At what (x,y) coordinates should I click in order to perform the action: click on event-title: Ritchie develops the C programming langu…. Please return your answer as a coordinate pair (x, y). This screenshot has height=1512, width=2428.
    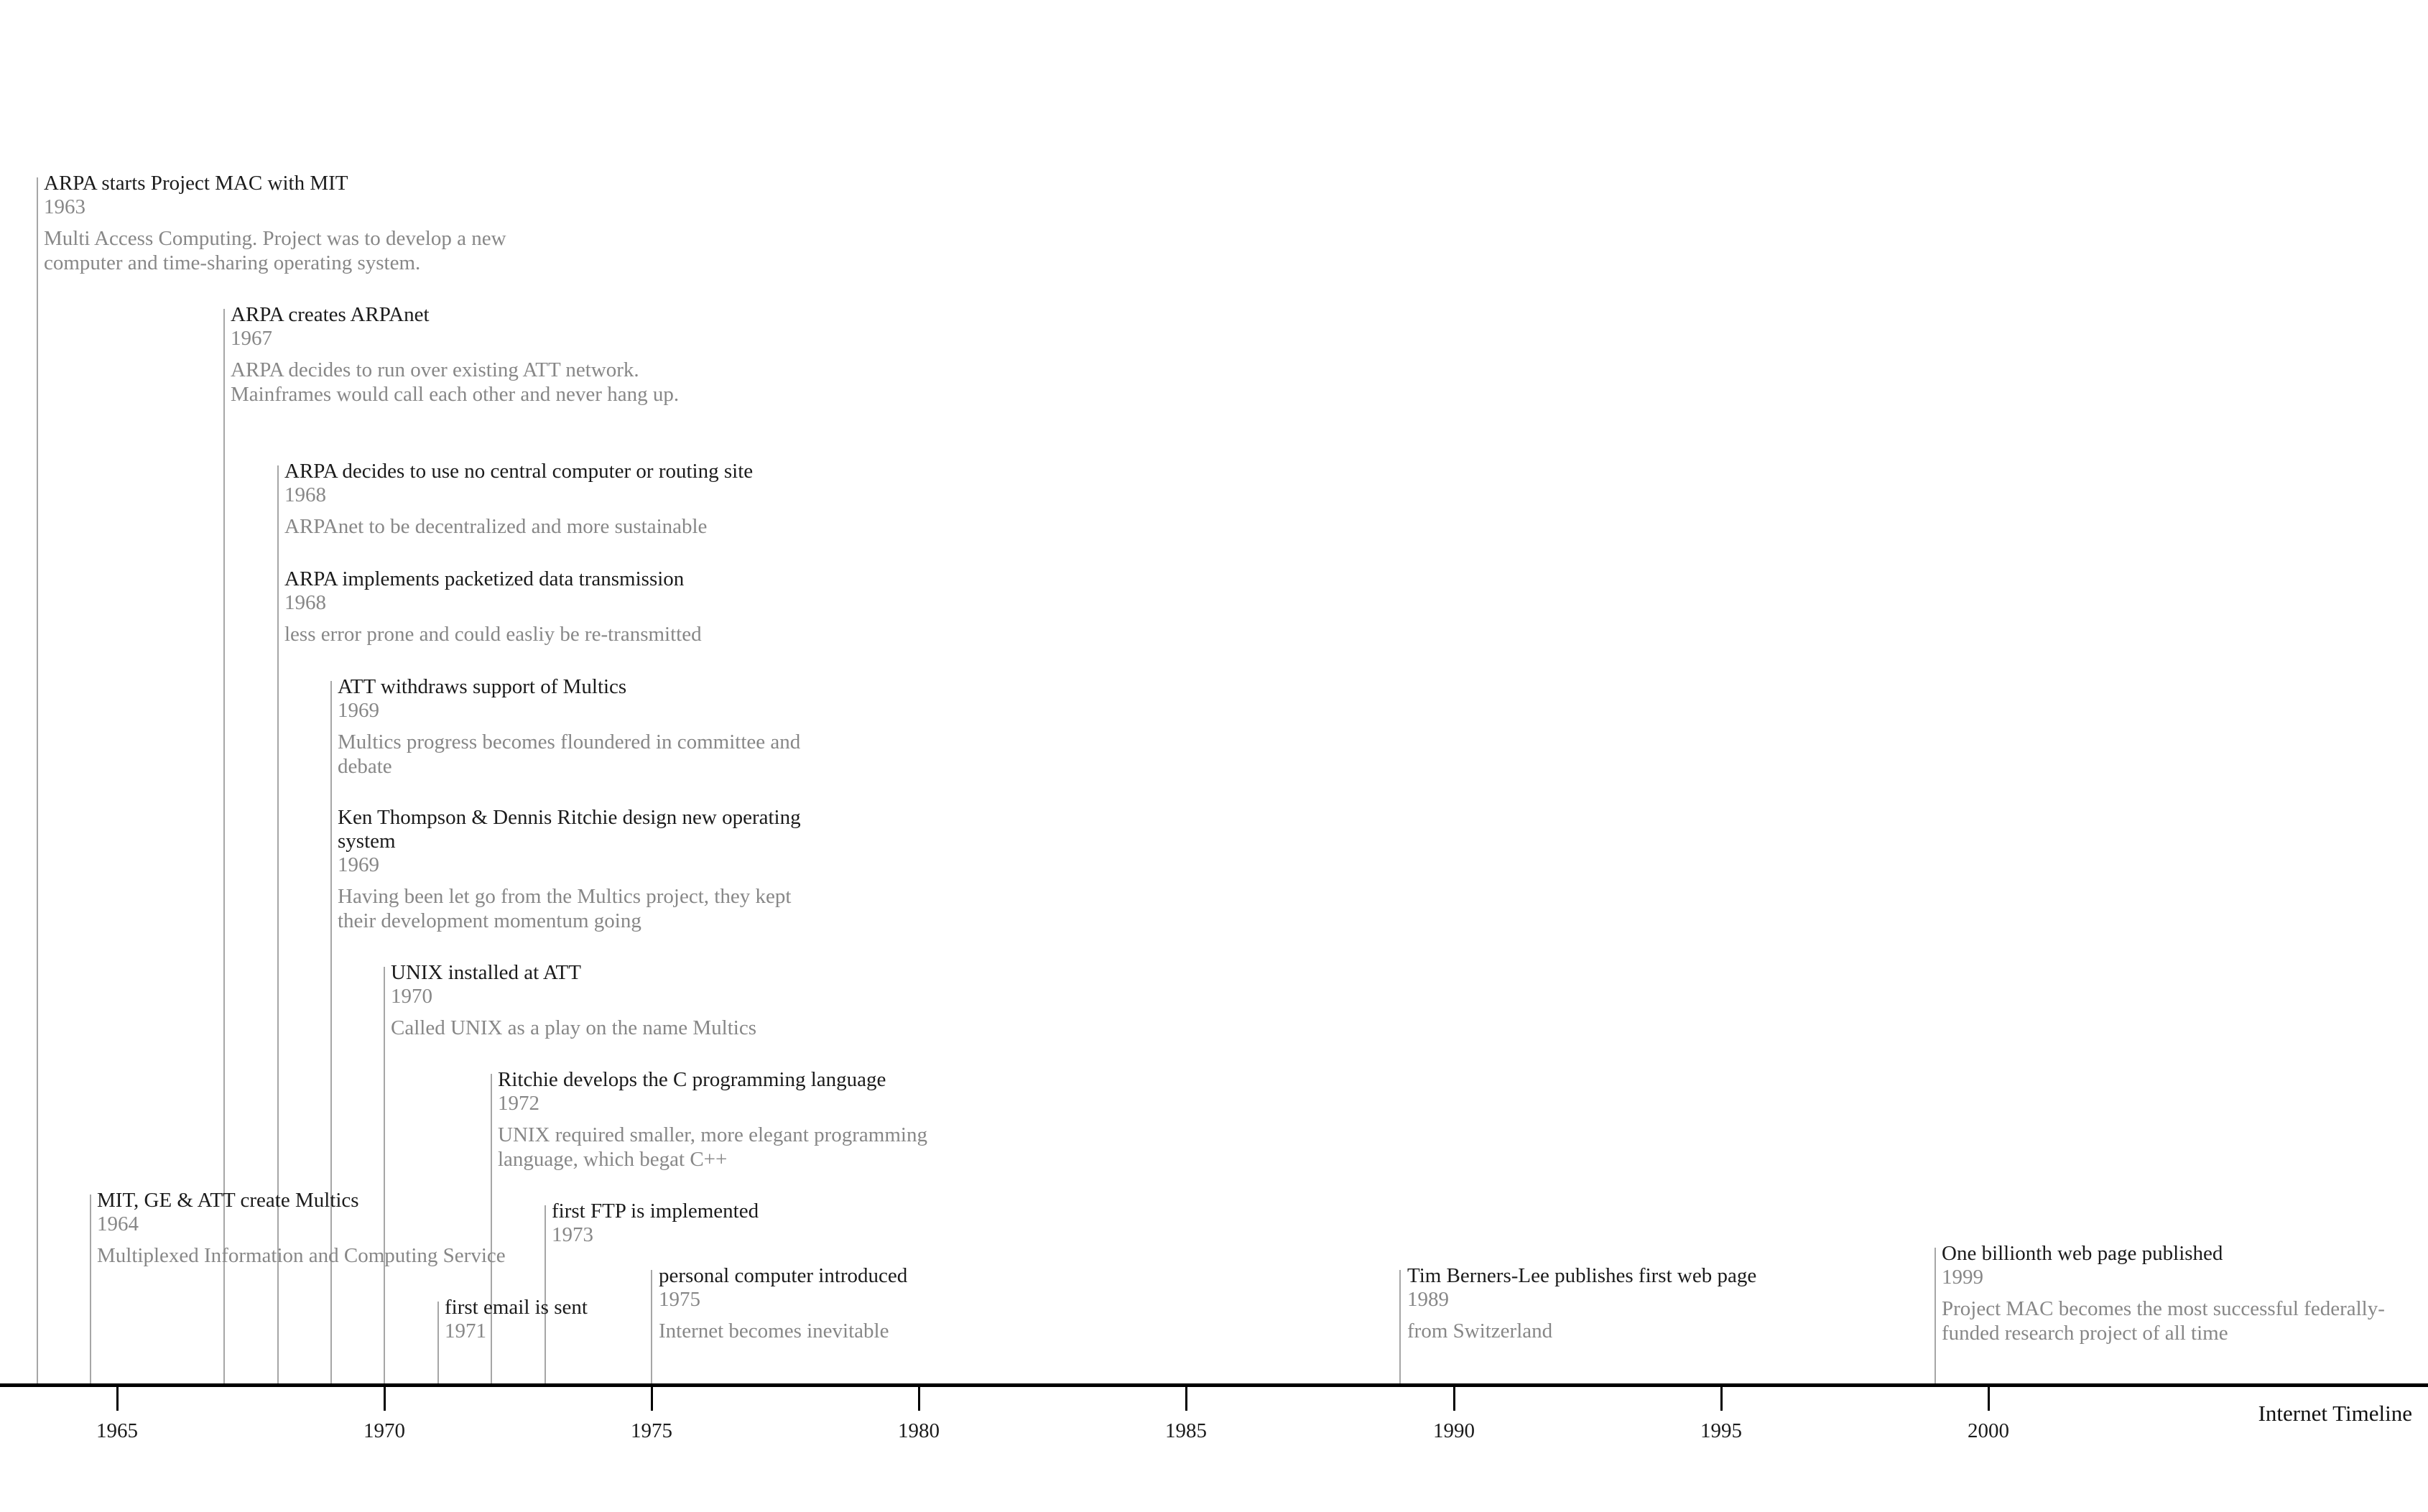
    Looking at the image, I should click on (692, 1079).